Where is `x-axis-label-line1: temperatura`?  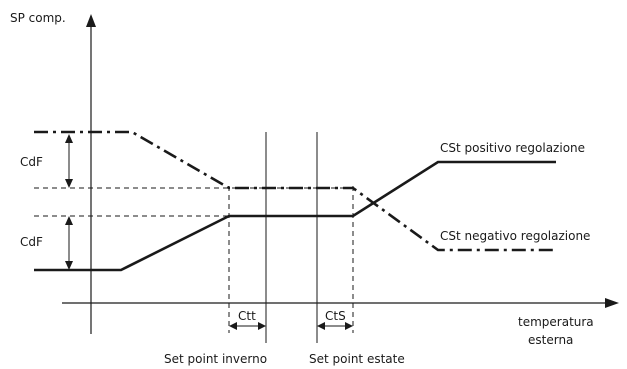
x-axis-label-line1: temperatura is located at coordinates (556, 322).